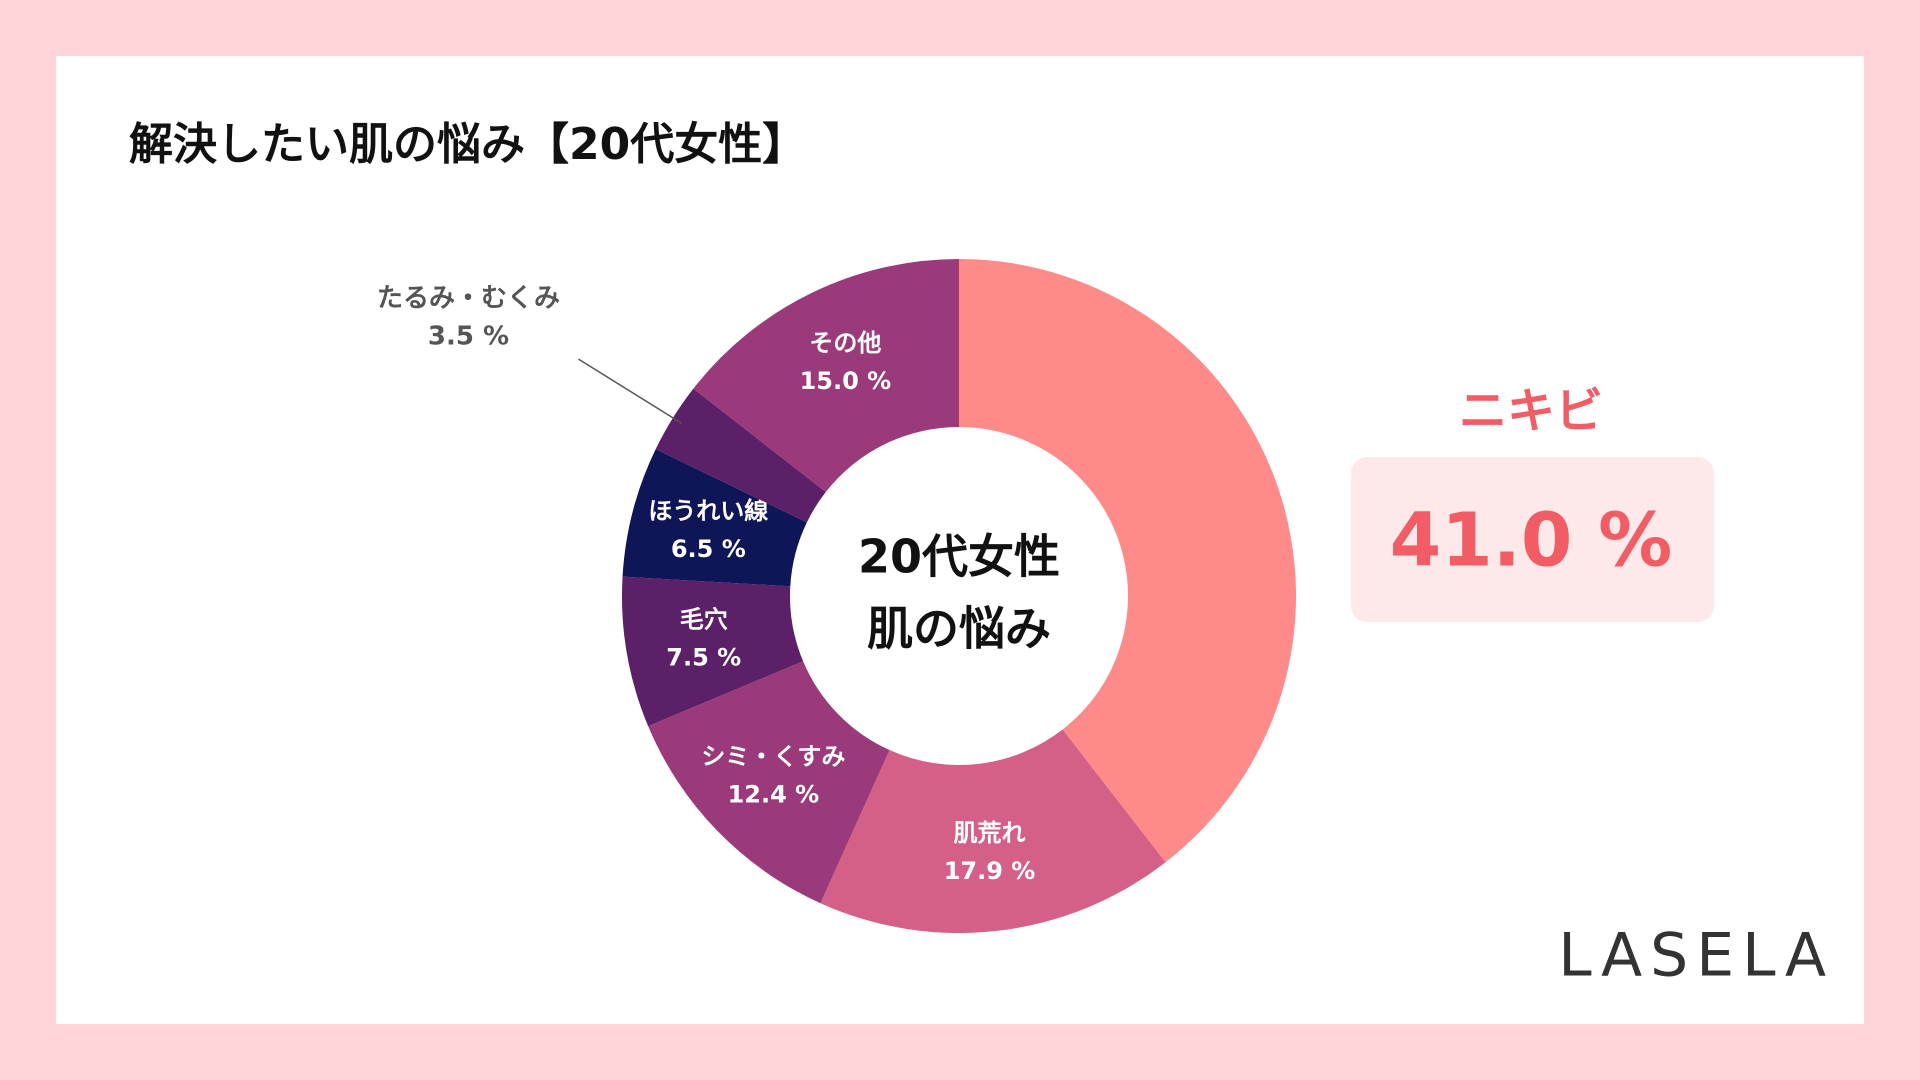 The height and width of the screenshot is (1080, 1920). What do you see at coordinates (1531, 411) in the screenshot?
I see `highlight-label: ニキビ` at bounding box center [1531, 411].